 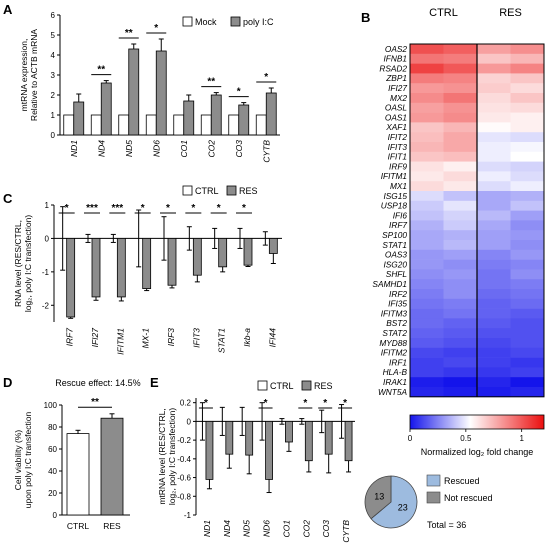 I want to click on c-x-tick-label: IRF7, so click(x=70, y=337).